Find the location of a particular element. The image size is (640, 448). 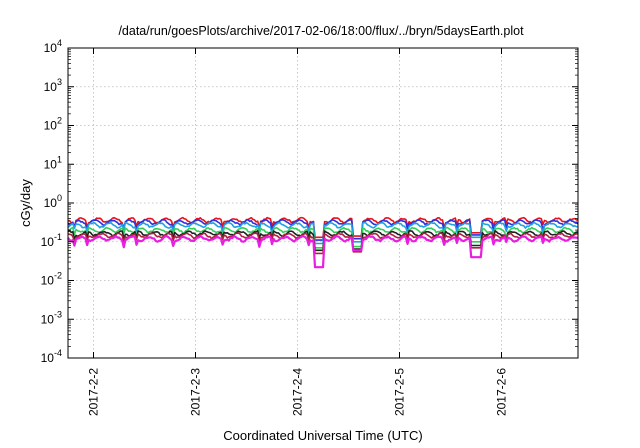

y-tick-label: 10⁻¹ is located at coordinates (51, 240).